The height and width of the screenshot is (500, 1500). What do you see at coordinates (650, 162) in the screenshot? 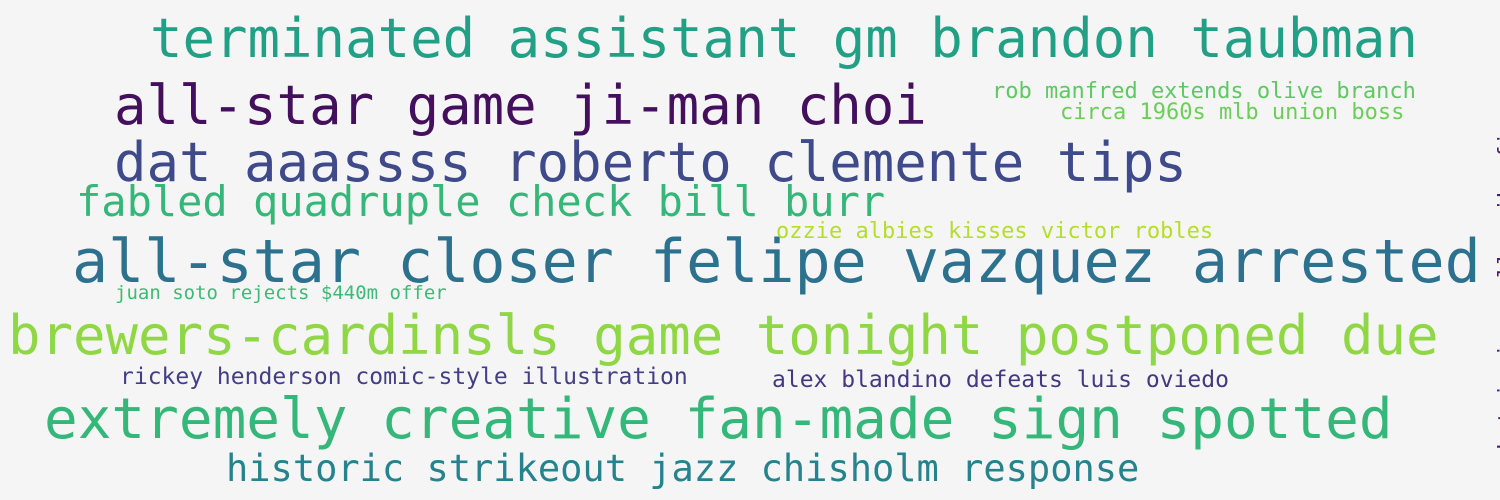
I see `word-roberto-clemente-tips: dat aaassss roberto clemente tips` at bounding box center [650, 162].